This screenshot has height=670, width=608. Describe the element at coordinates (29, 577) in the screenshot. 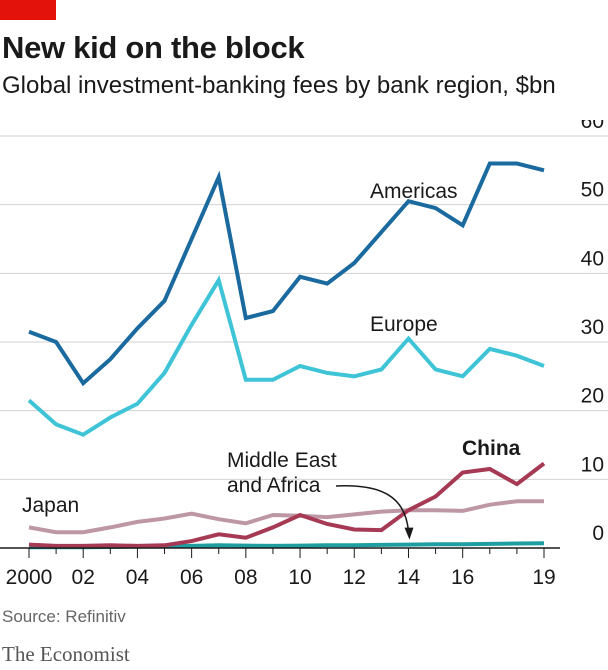

I see `x-tick-label: 2000` at that location.